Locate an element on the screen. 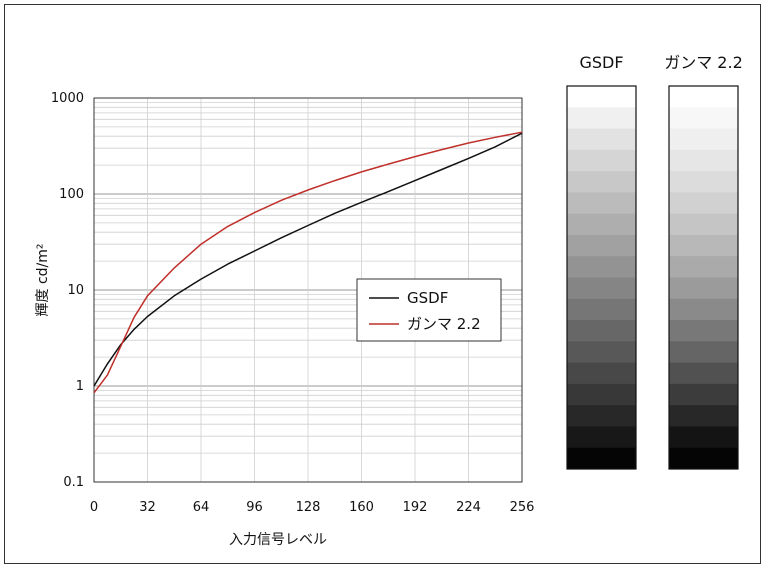 Image resolution: width=767 pixels, height=570 pixels. x-tick-label: 128 is located at coordinates (308, 507).